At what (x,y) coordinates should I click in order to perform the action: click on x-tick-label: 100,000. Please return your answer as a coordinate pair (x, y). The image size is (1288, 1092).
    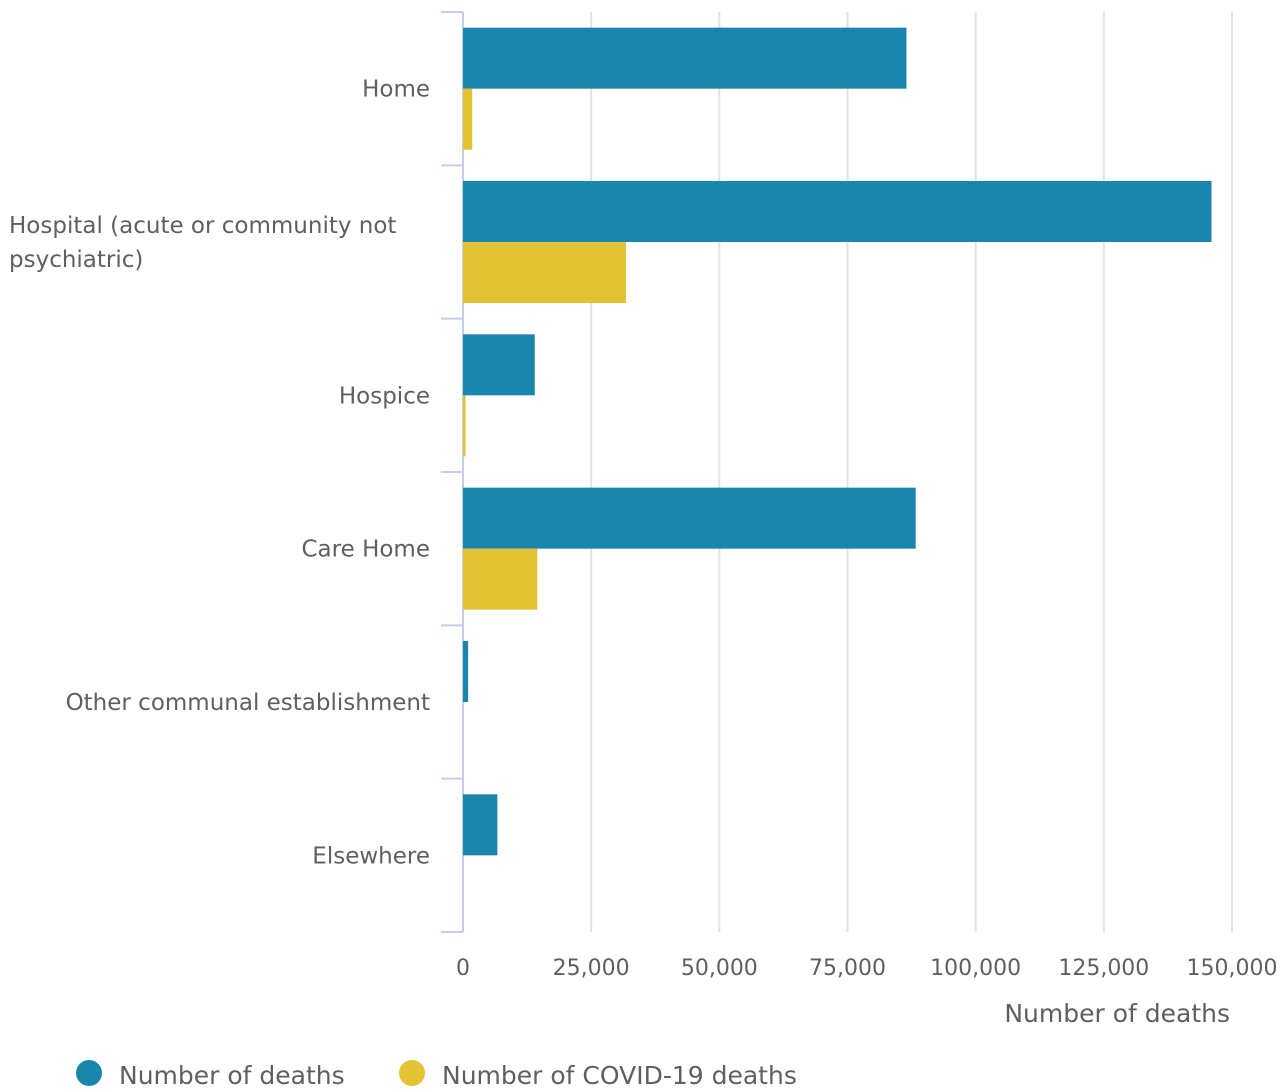
    Looking at the image, I should click on (975, 968).